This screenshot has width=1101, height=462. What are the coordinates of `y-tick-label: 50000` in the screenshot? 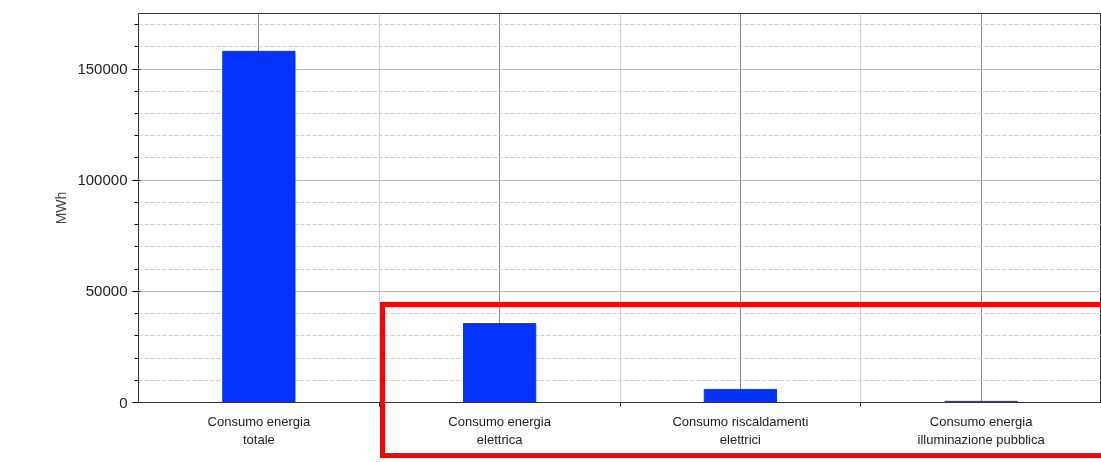 It's located at (106, 291).